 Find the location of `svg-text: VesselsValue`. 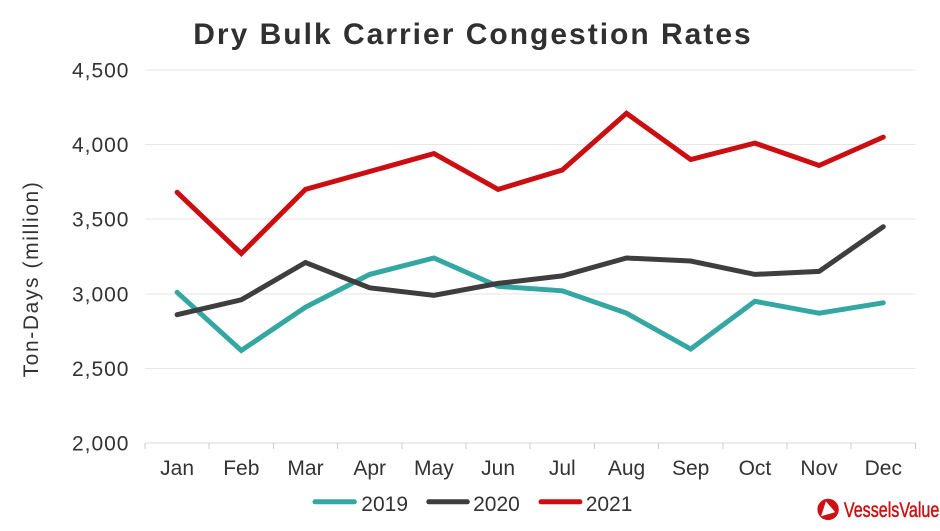

svg-text: VesselsValue is located at coordinates (891, 510).